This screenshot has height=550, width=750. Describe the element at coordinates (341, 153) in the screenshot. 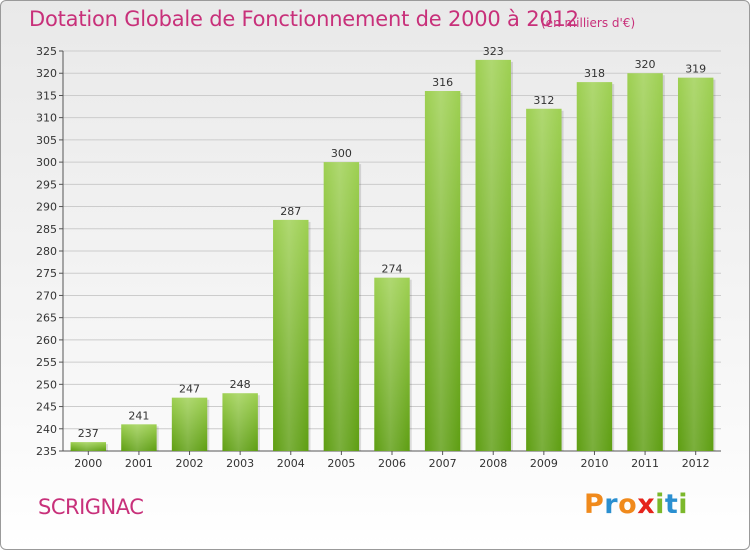

I see `value-label: 300` at that location.